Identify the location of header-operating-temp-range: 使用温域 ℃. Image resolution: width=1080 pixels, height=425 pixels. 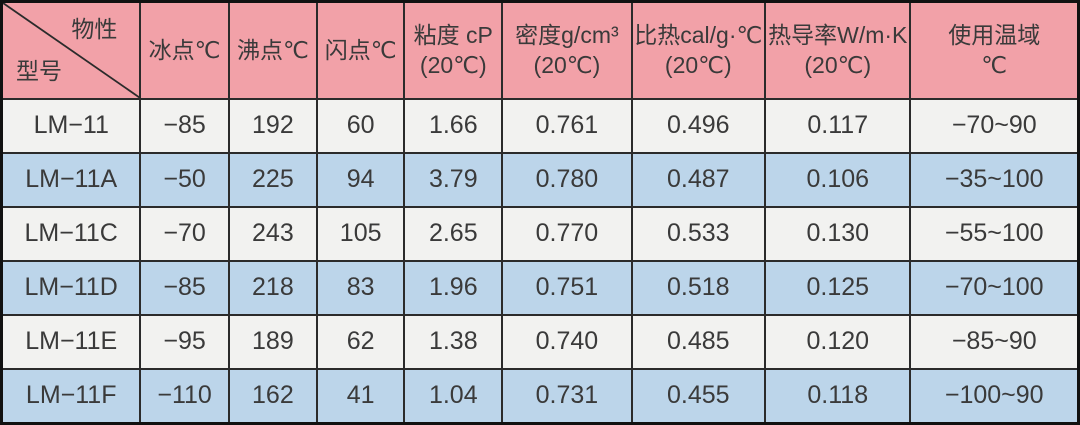
(994, 50).